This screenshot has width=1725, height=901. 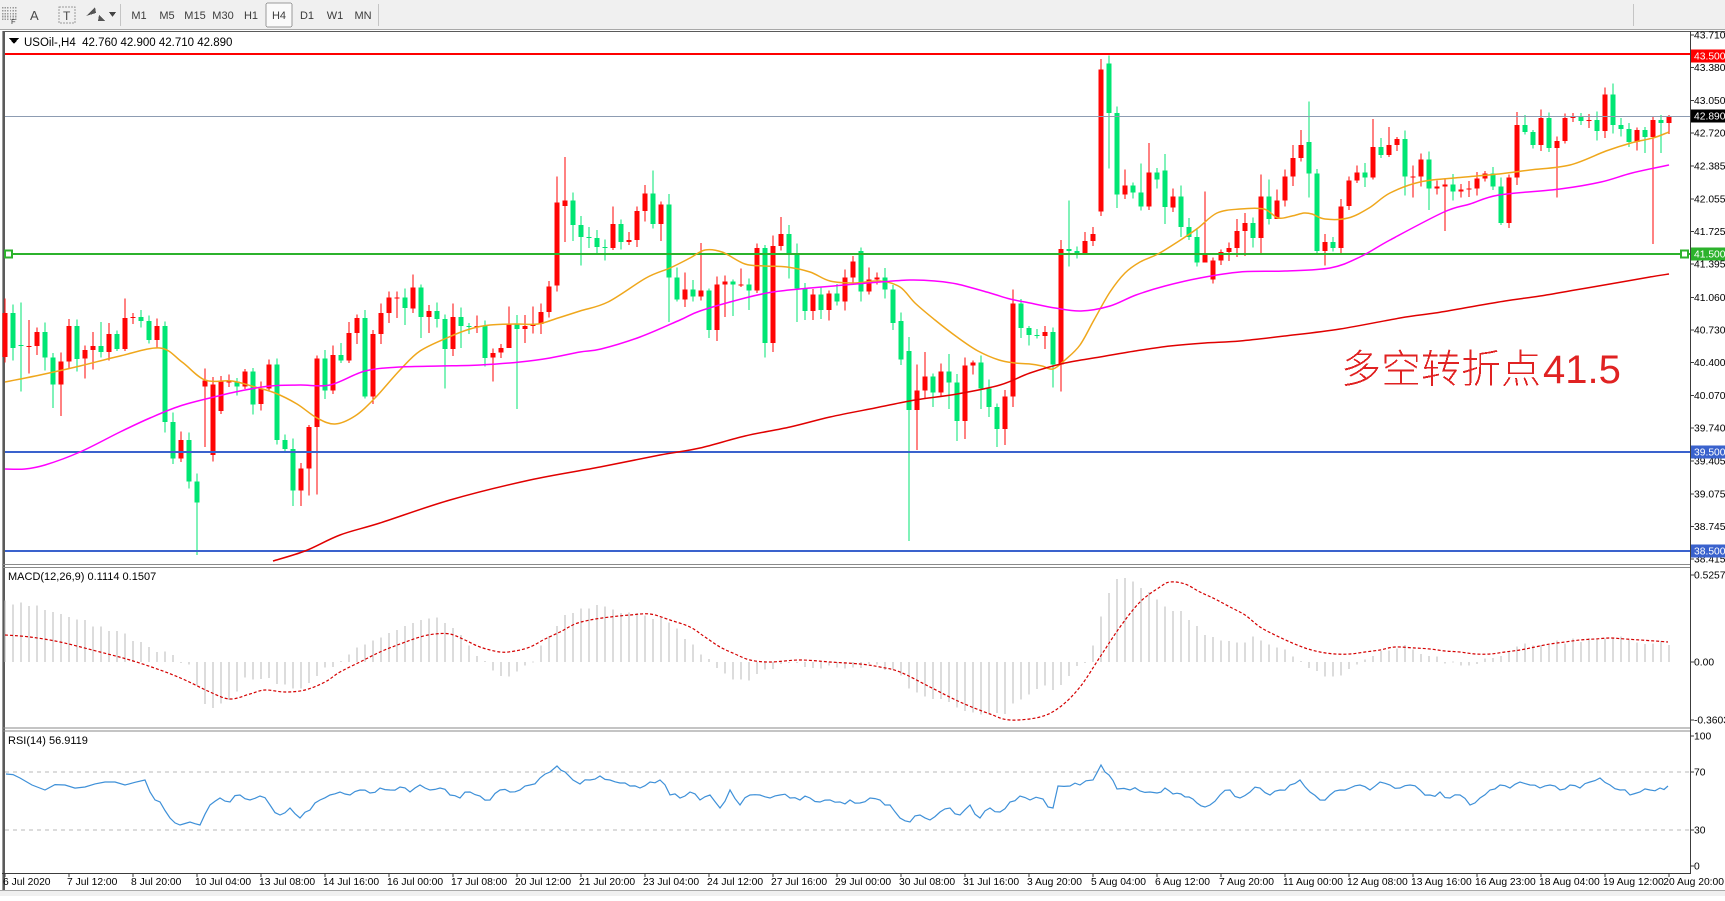 What do you see at coordinates (479, 882) in the screenshot?
I see `svg-text: 17 Jul 08:00` at bounding box center [479, 882].